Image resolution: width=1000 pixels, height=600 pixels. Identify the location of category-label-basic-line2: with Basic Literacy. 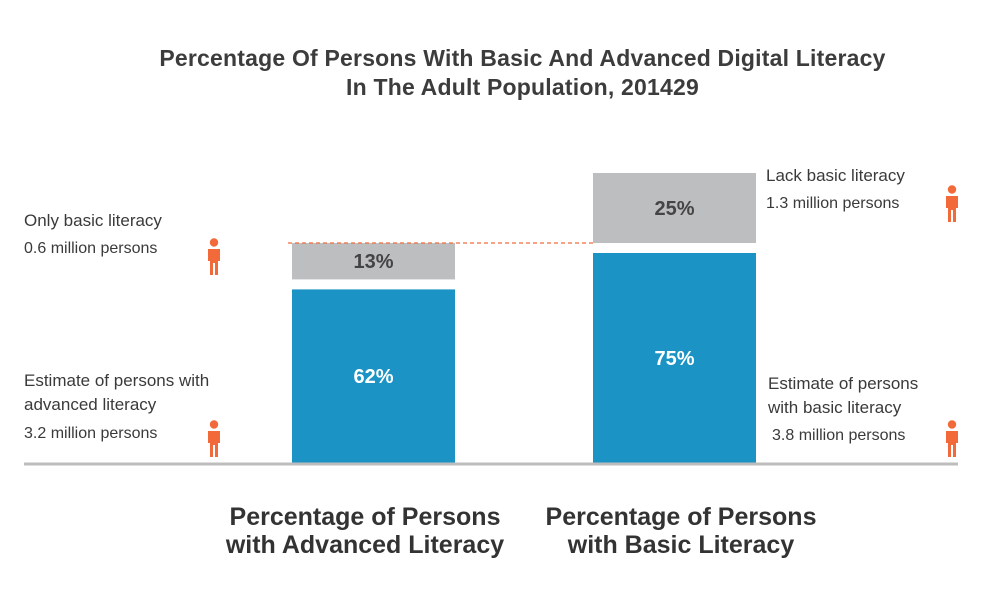
(681, 545).